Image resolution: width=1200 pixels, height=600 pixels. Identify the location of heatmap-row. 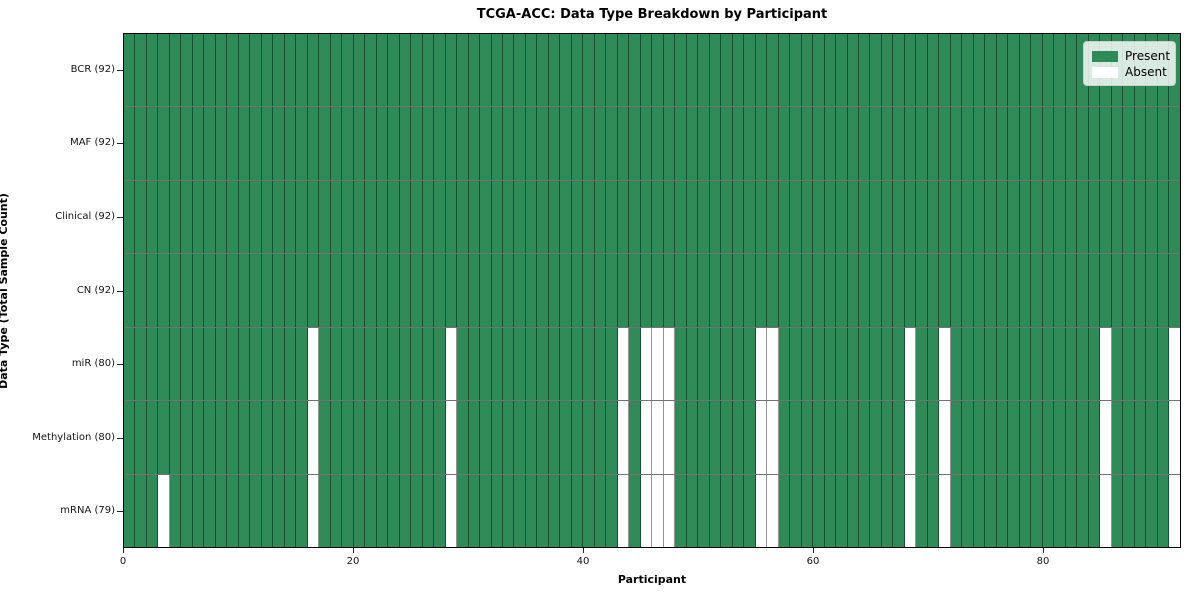
(652, 510).